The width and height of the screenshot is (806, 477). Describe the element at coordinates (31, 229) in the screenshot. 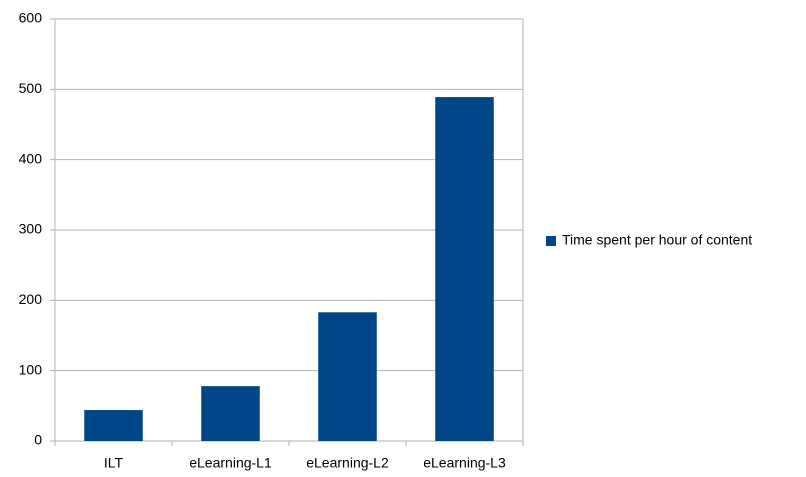

I see `y-tick-label: 300` at that location.